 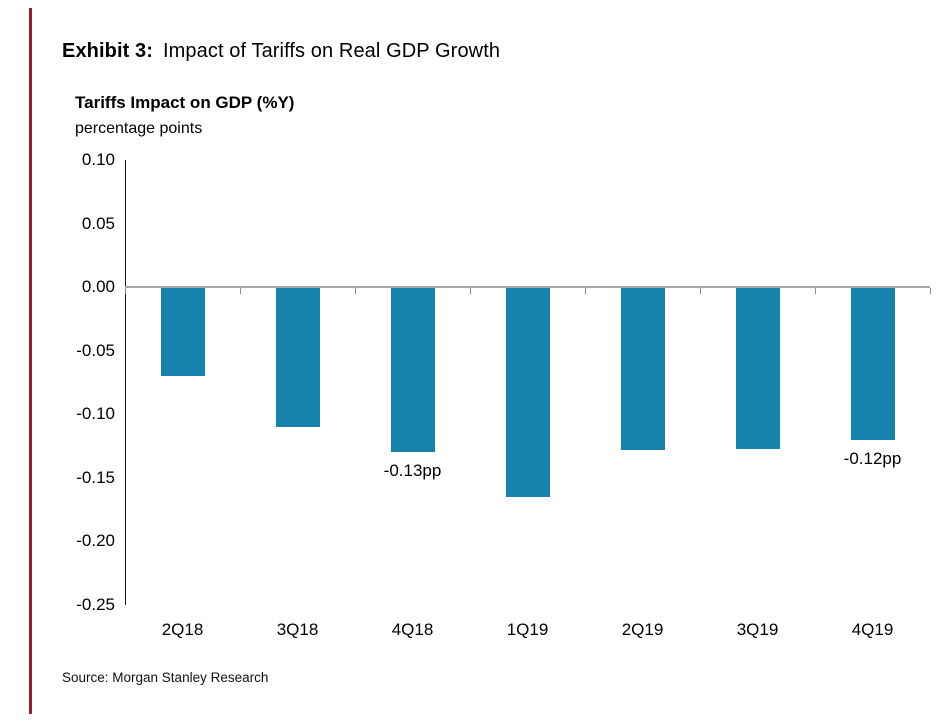 I want to click on y-tick-label: 0.05, so click(x=98, y=223).